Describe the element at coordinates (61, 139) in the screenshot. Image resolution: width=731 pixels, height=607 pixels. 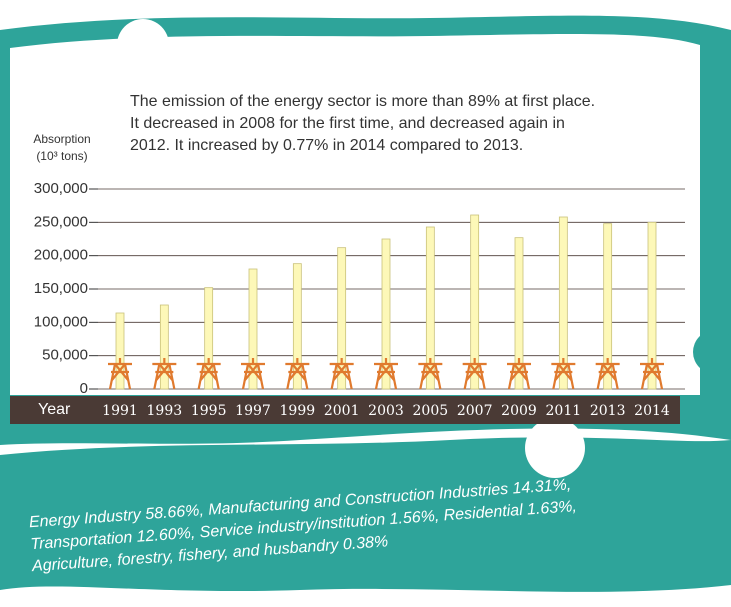
I see `y-axis-label: Absorption` at that location.